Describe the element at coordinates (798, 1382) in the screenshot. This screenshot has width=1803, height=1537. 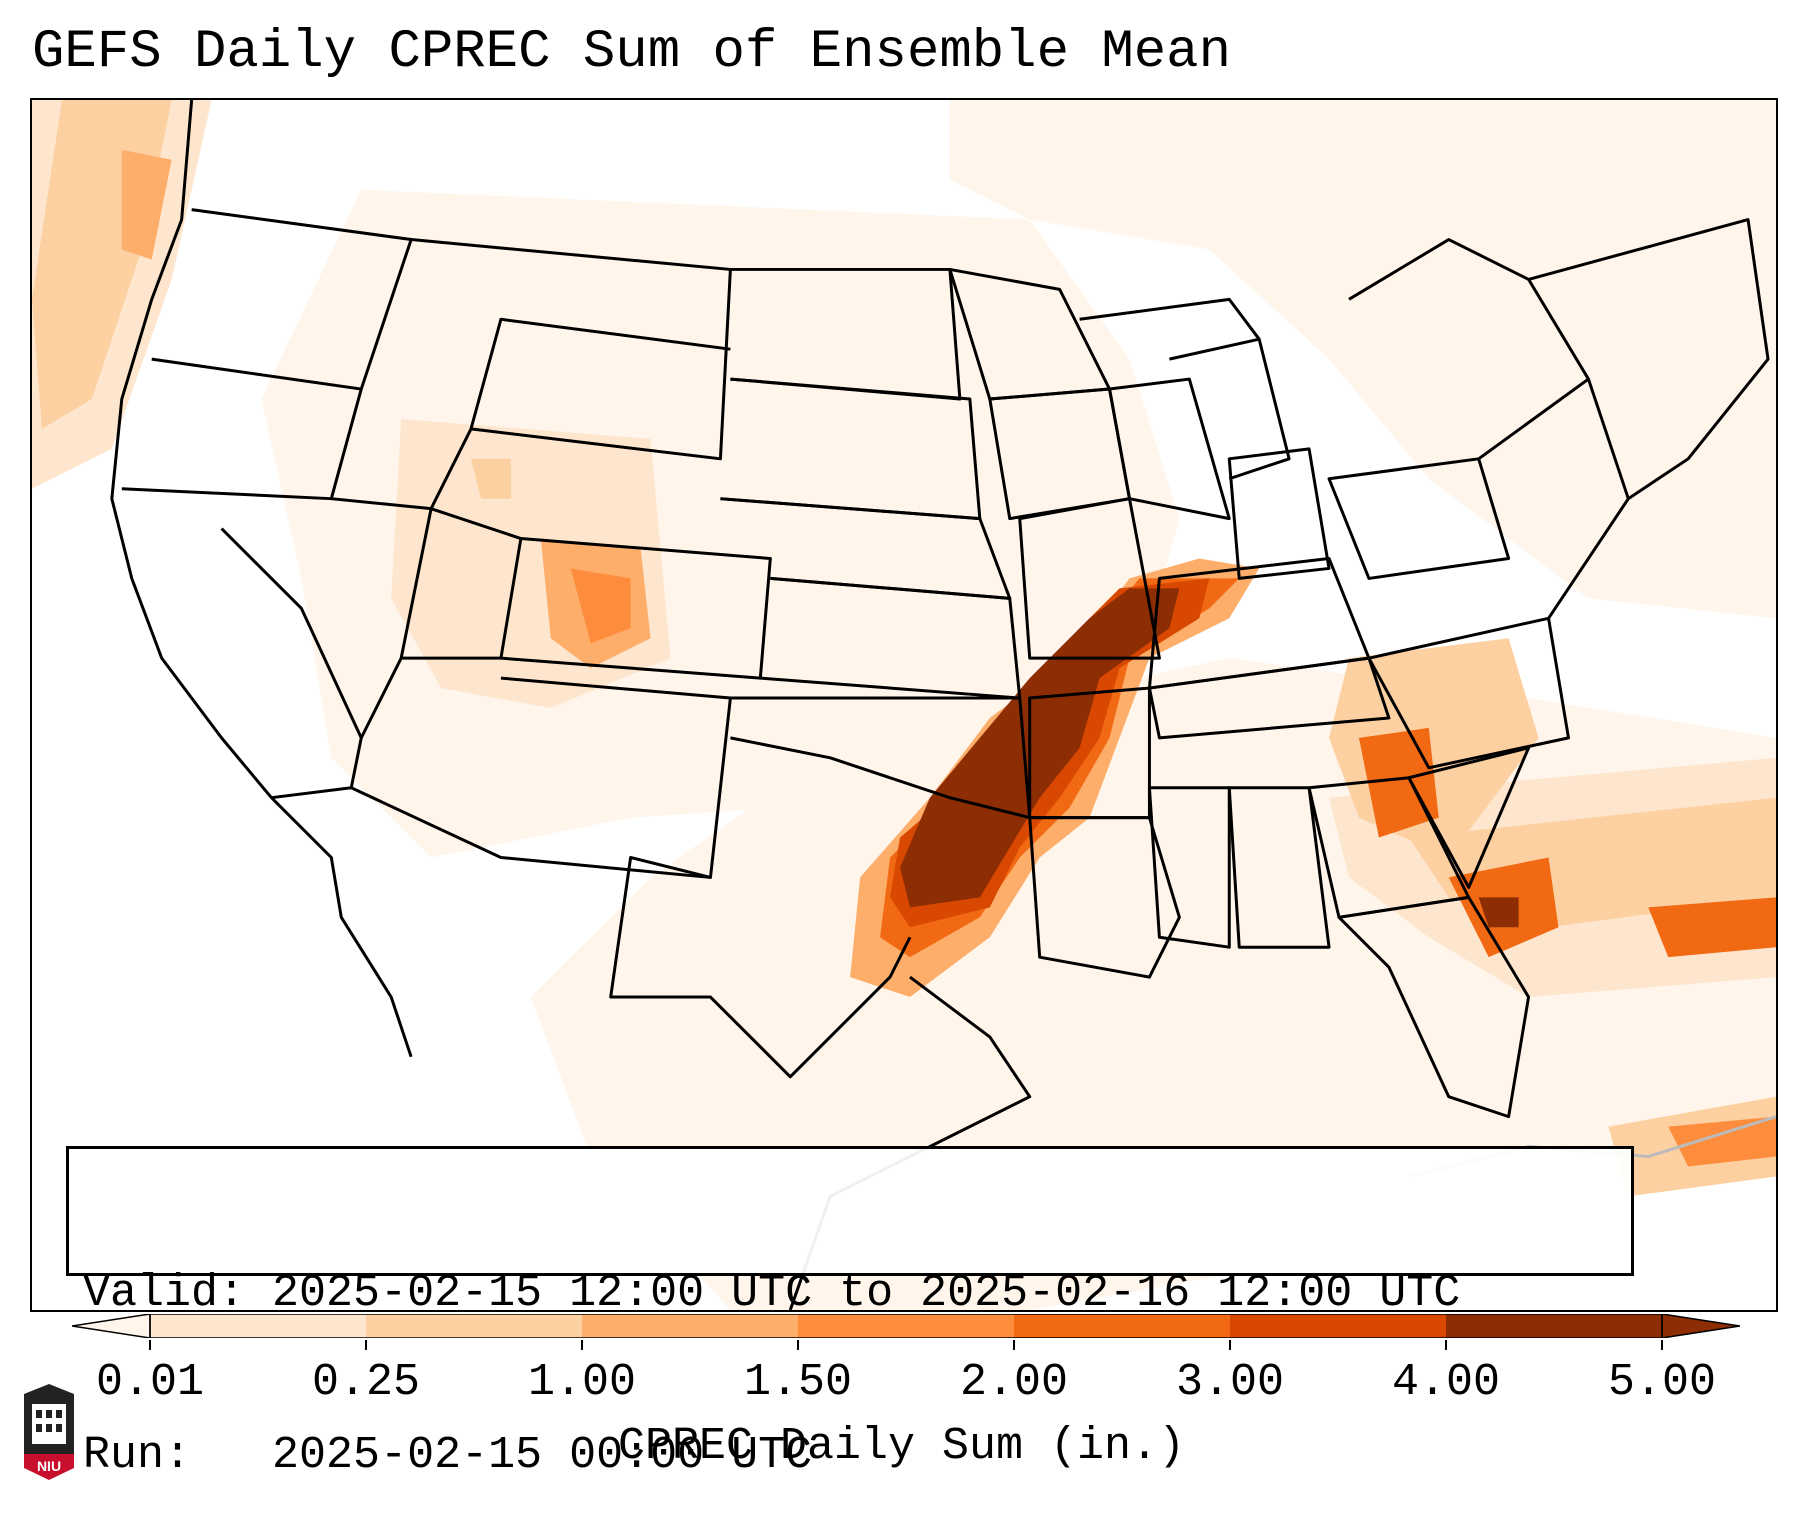
I see `colorbar-tick-label: 1.50` at that location.